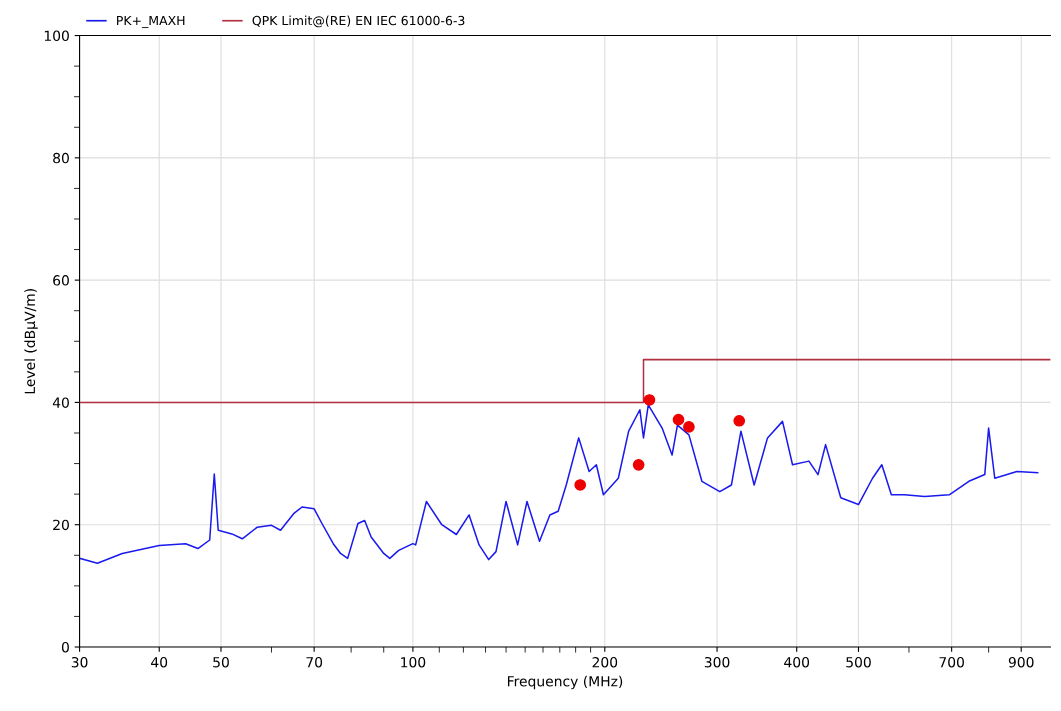 This screenshot has width=1061, height=711. Describe the element at coordinates (314, 662) in the screenshot. I see `x-tick-label: 70` at that location.